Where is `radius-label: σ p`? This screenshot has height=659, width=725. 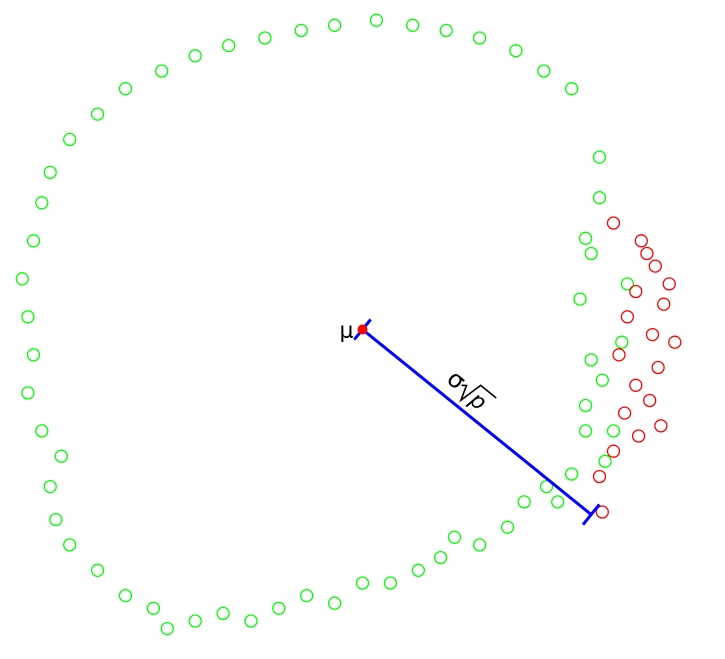
radius-label: σ p is located at coordinates (469, 390).